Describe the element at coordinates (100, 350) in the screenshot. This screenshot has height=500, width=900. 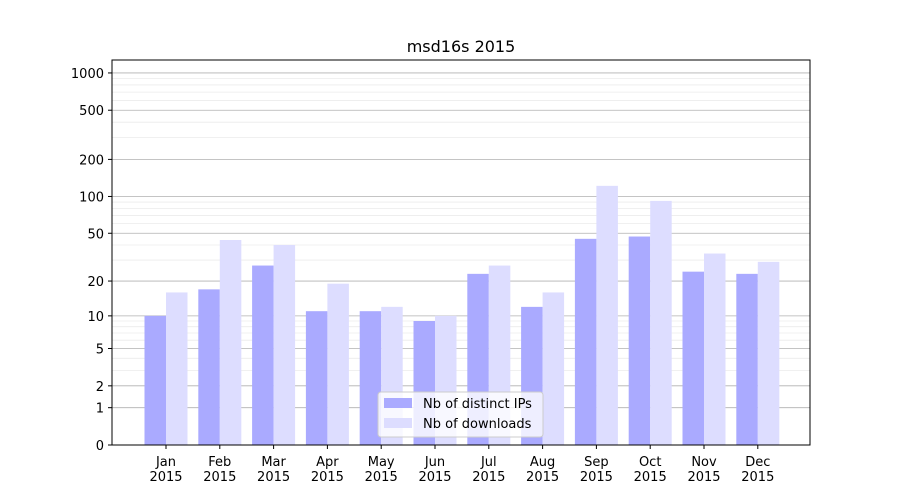
I see `y-tick-label: 5` at that location.